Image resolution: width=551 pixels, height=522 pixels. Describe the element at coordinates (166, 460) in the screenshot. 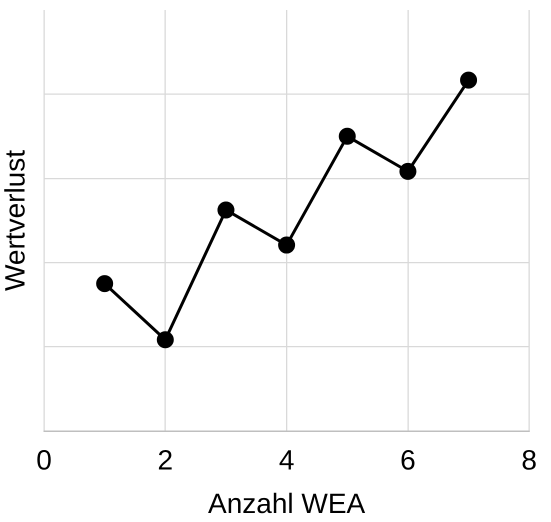

I see `x-tick-label: 2` at that location.